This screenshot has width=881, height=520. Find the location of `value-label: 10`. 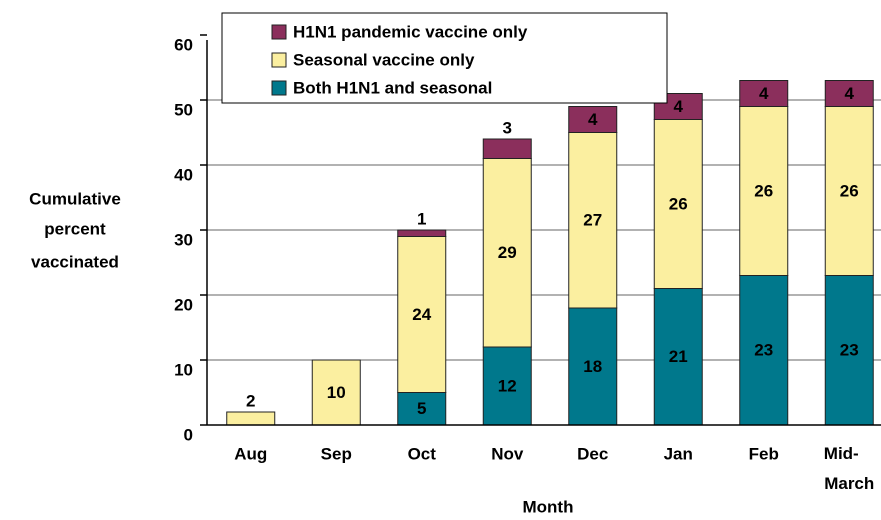

value-label: 10 is located at coordinates (336, 392).